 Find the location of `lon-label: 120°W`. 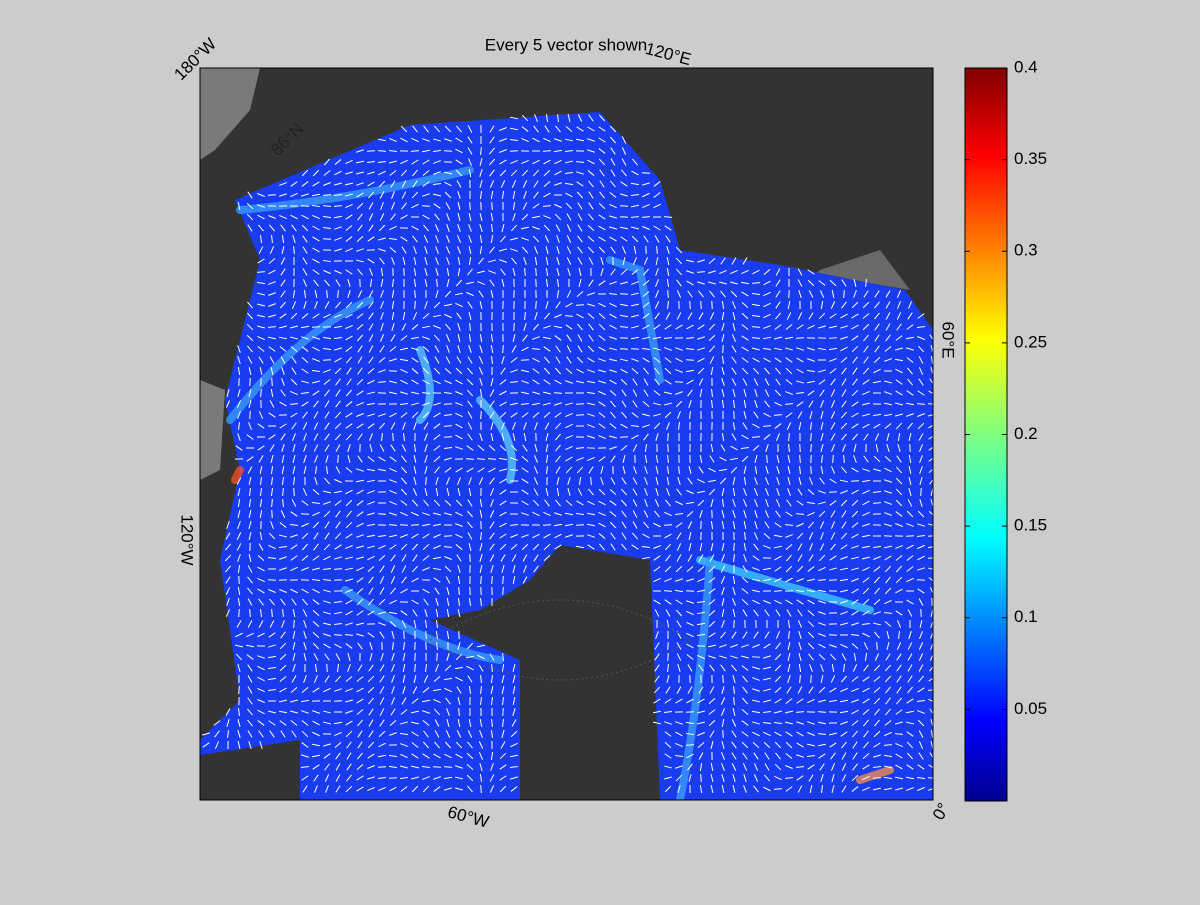

lon-label: 120°W is located at coordinates (187, 539).